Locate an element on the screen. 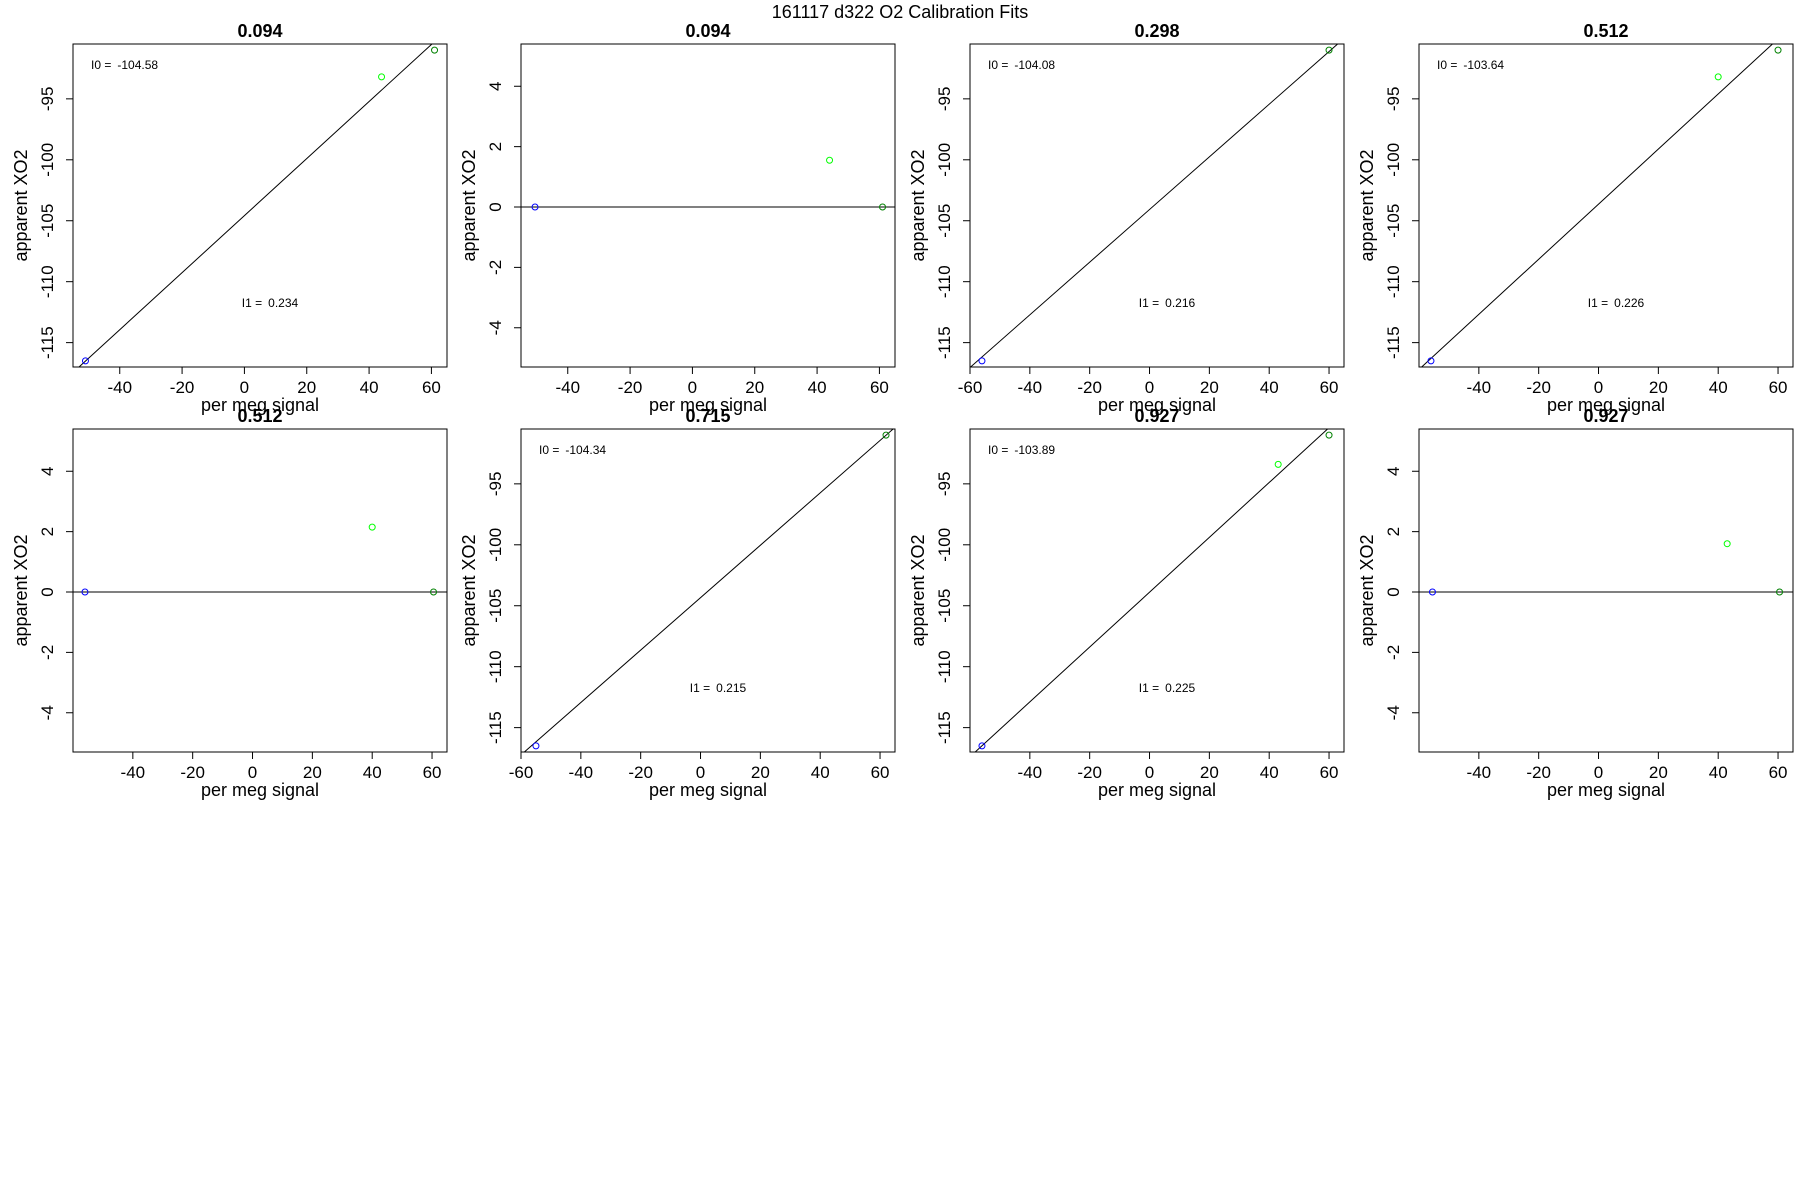  intercept-value: -104.58 is located at coordinates (137, 65).